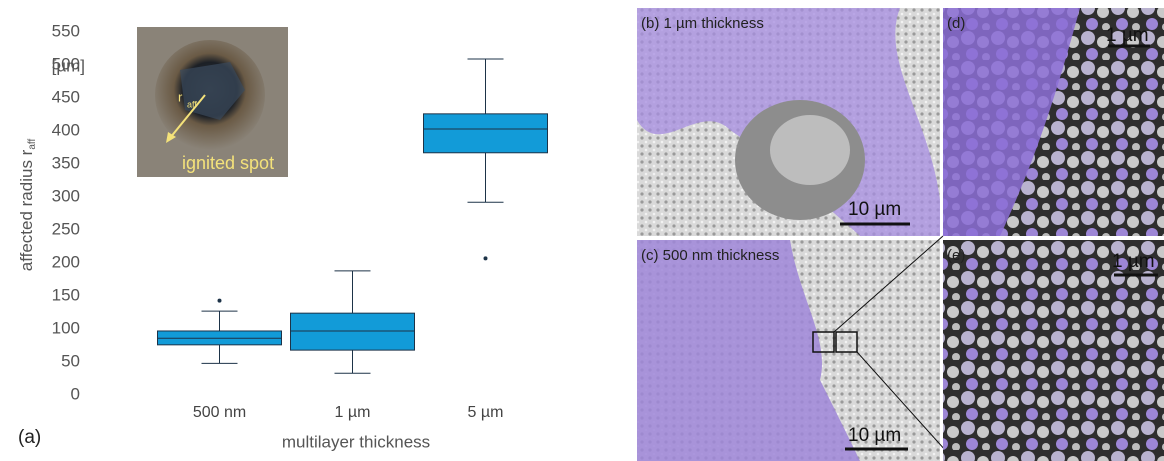 The height and width of the screenshot is (461, 1164). What do you see at coordinates (228, 163) in the screenshot?
I see `inset-caption: ignited spot` at bounding box center [228, 163].